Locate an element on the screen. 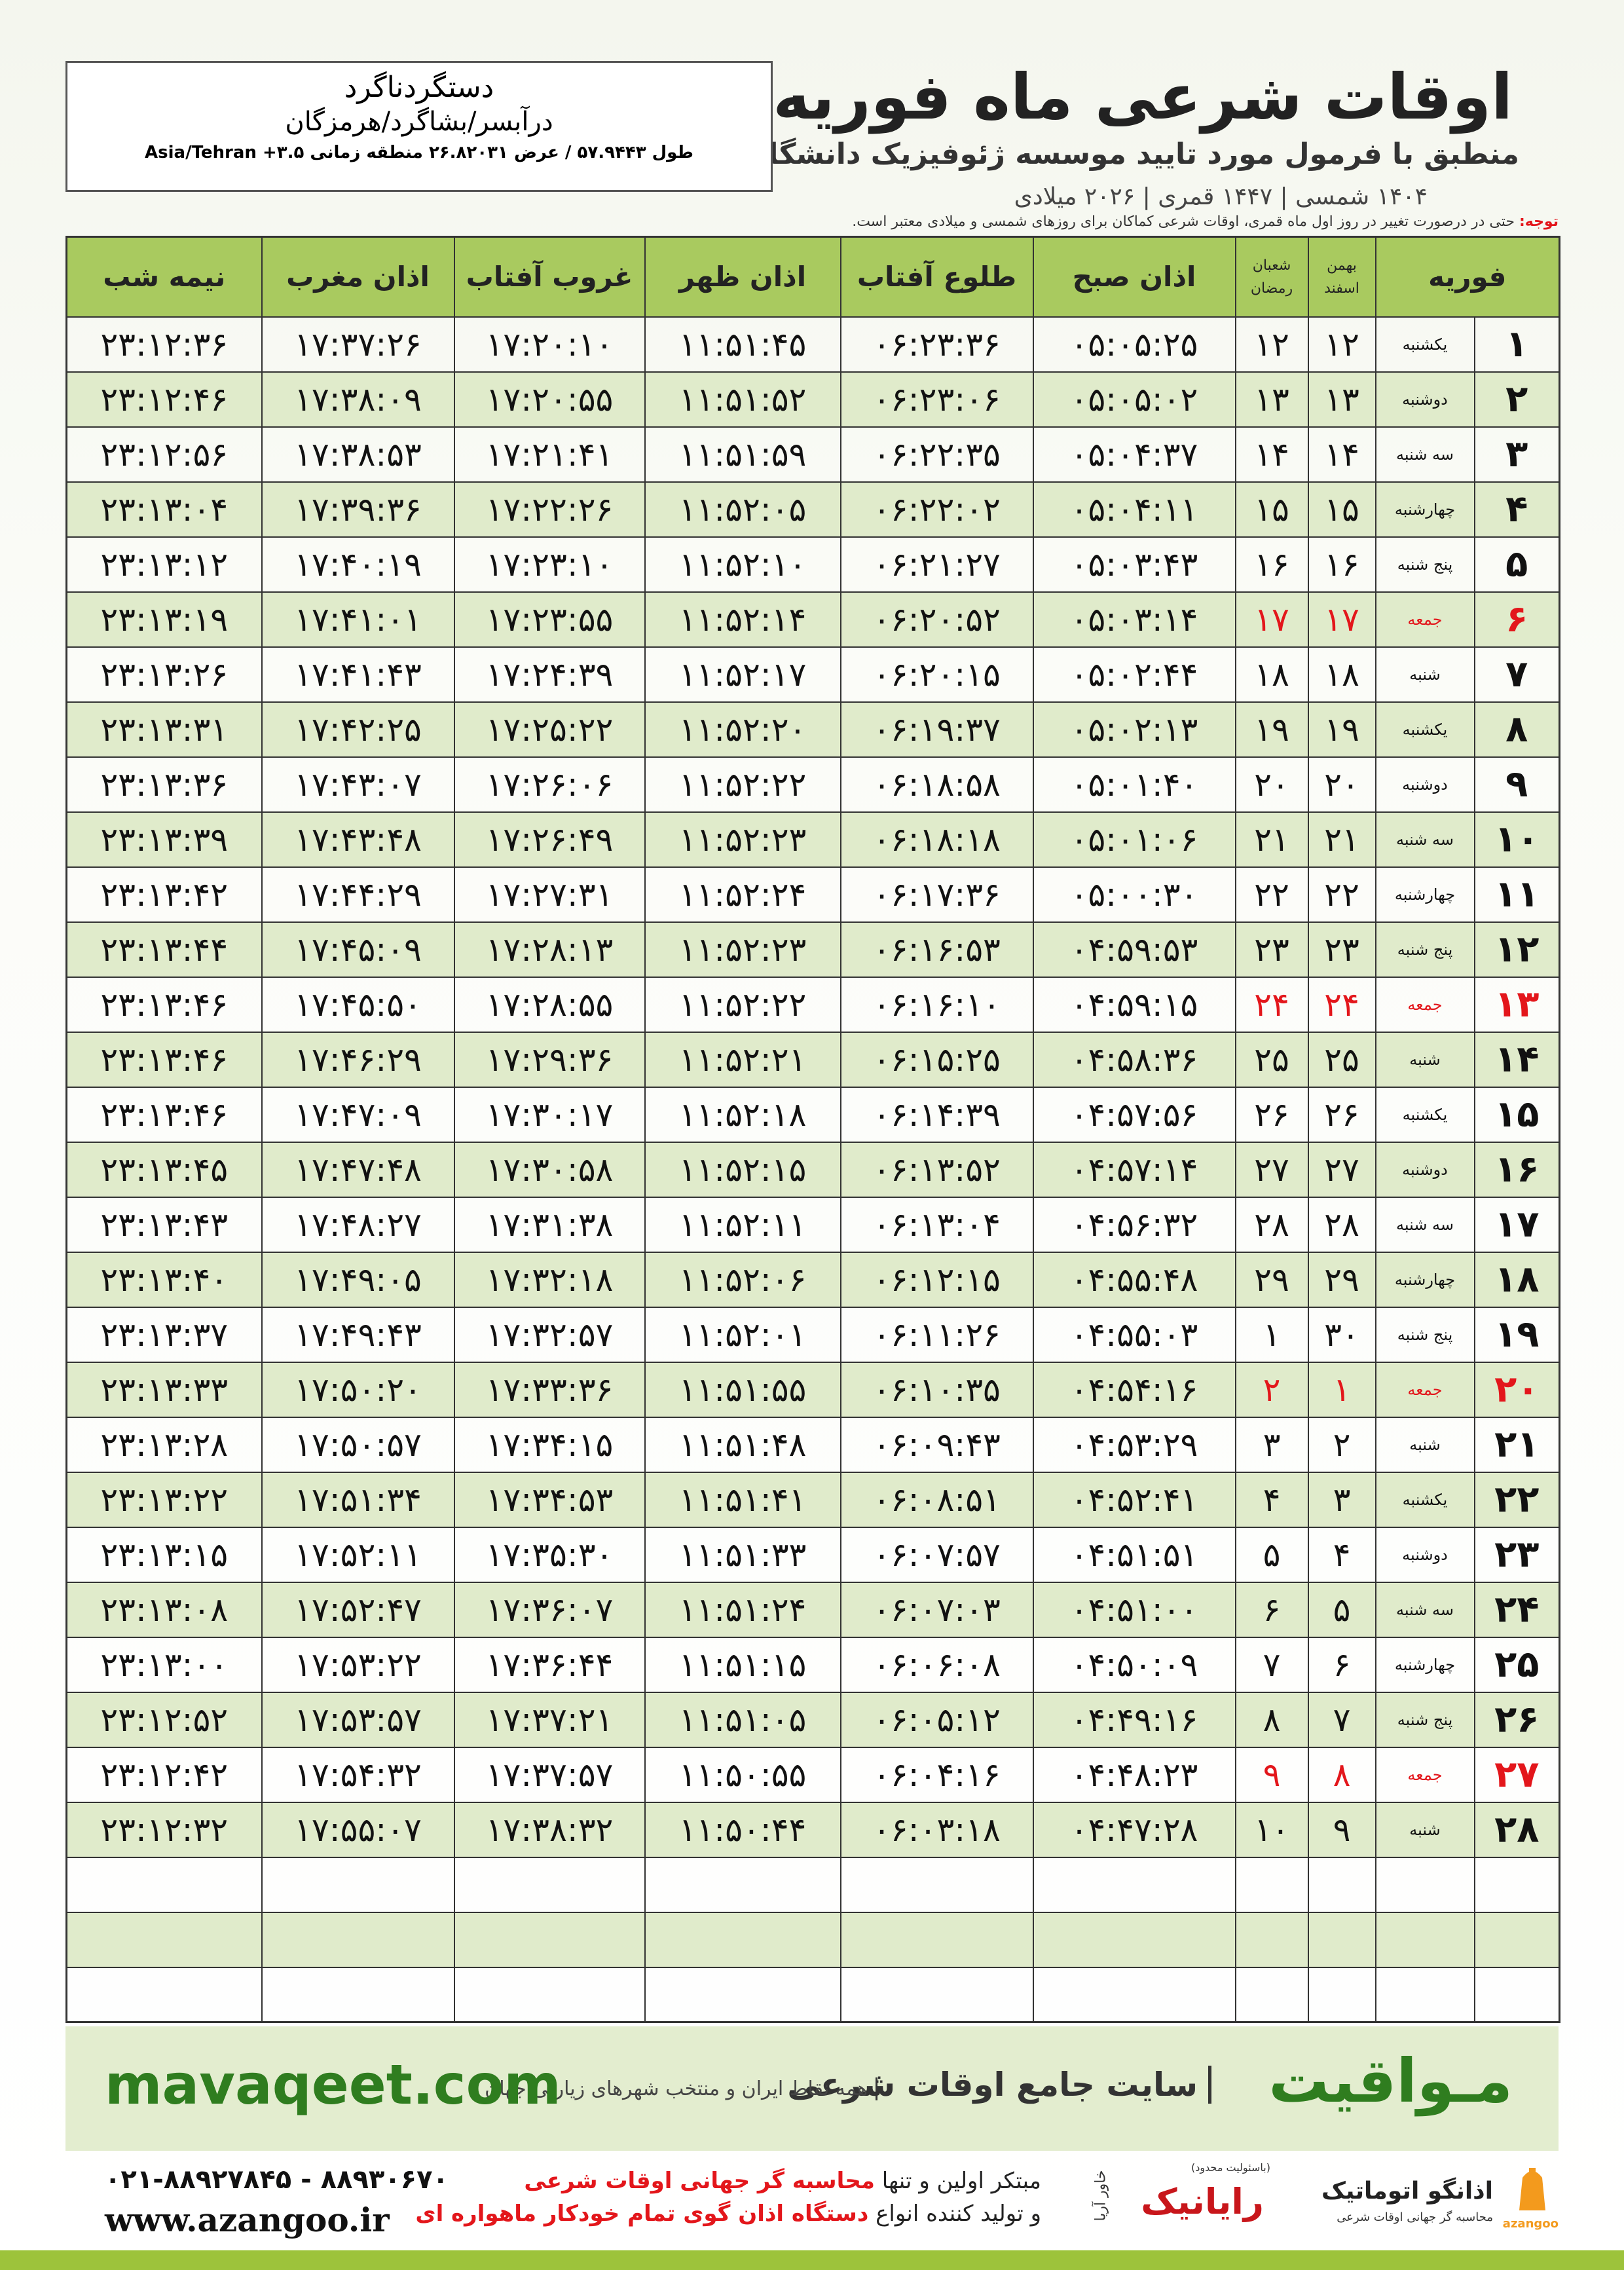  time: ۰۴:۵۹:۱۵ is located at coordinates (1134, 1004).